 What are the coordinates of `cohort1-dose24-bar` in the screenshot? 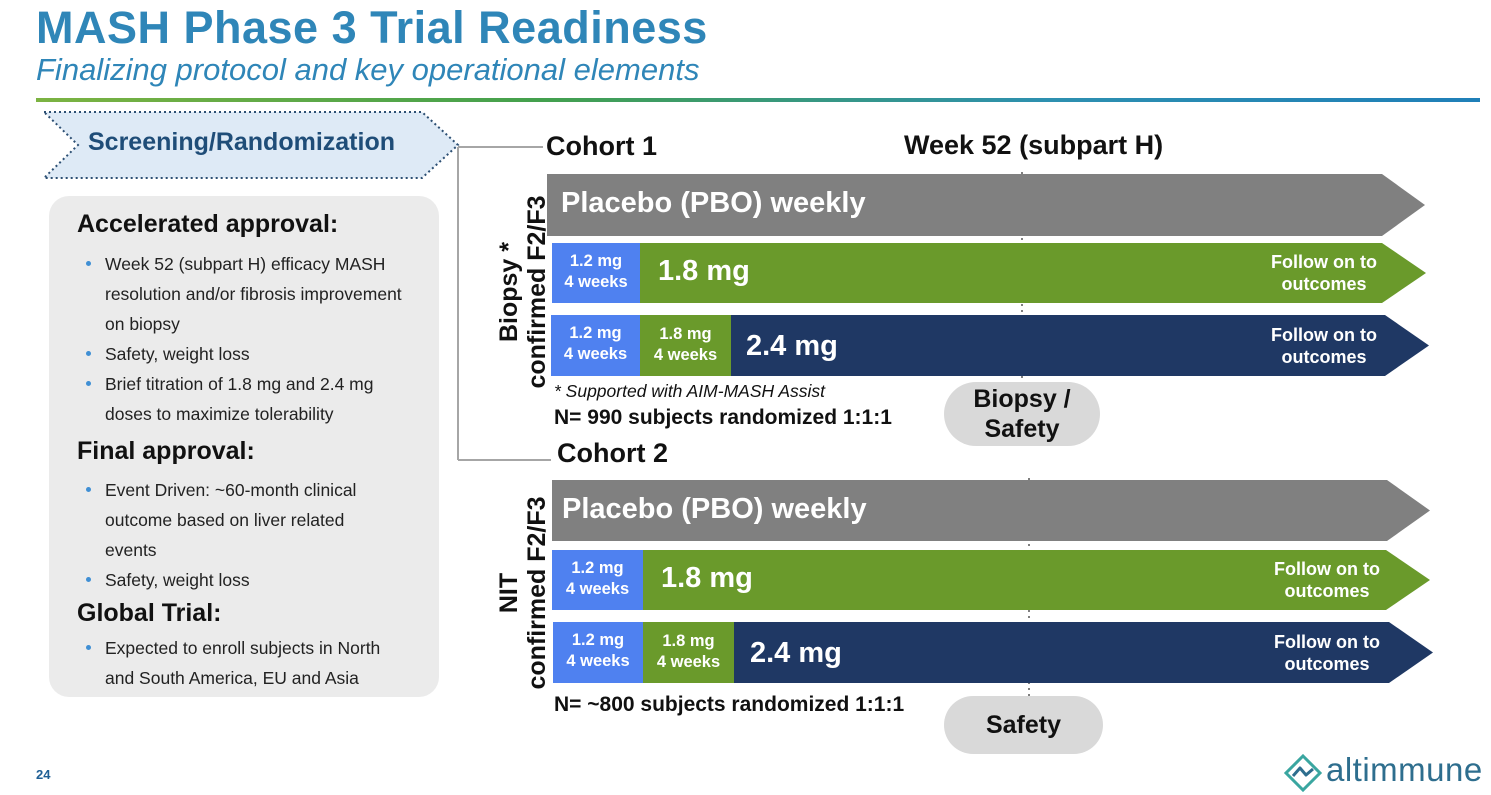 It's located at (990, 345).